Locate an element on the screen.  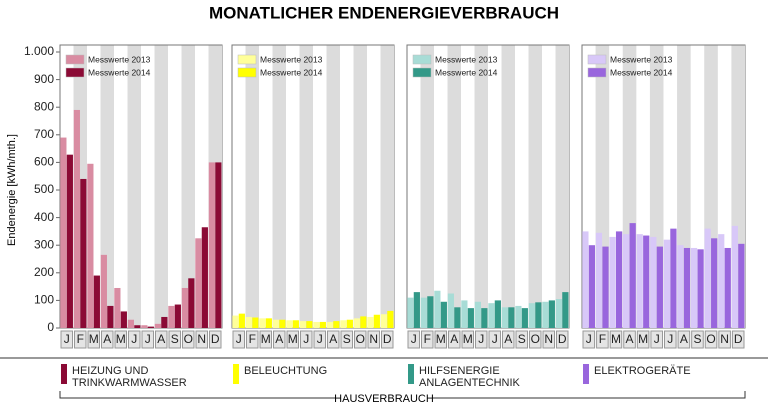
category-label: BELEUCHTUNG is located at coordinates (286, 371).